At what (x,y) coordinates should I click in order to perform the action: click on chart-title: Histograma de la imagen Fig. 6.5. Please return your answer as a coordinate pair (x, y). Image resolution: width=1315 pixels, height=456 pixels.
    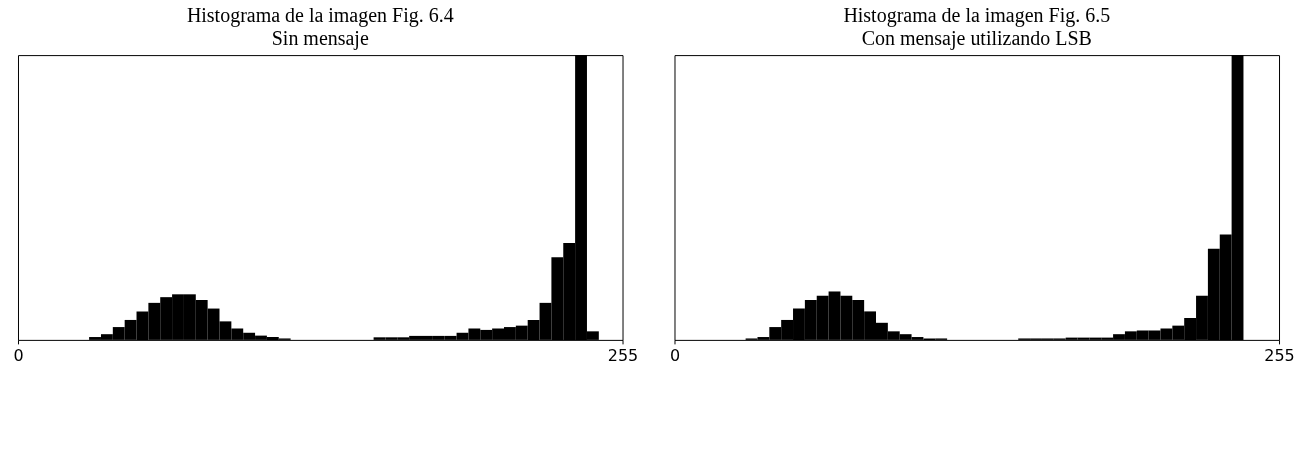
    Looking at the image, I should click on (977, 16).